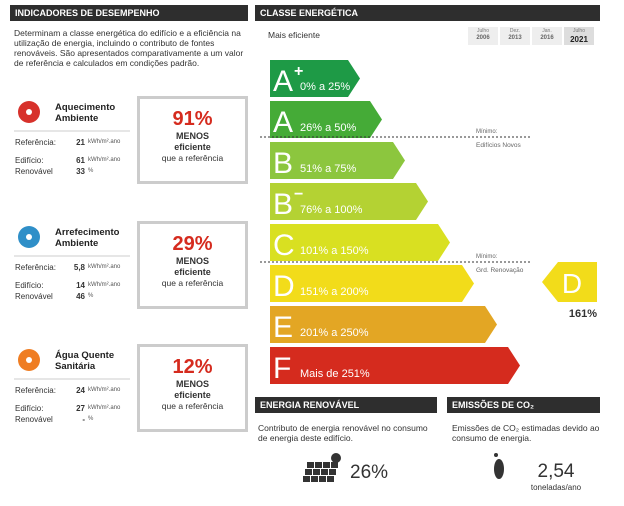 The height and width of the screenshot is (506, 624). Describe the element at coordinates (283, 327) in the screenshot. I see `class-letter: E` at that location.